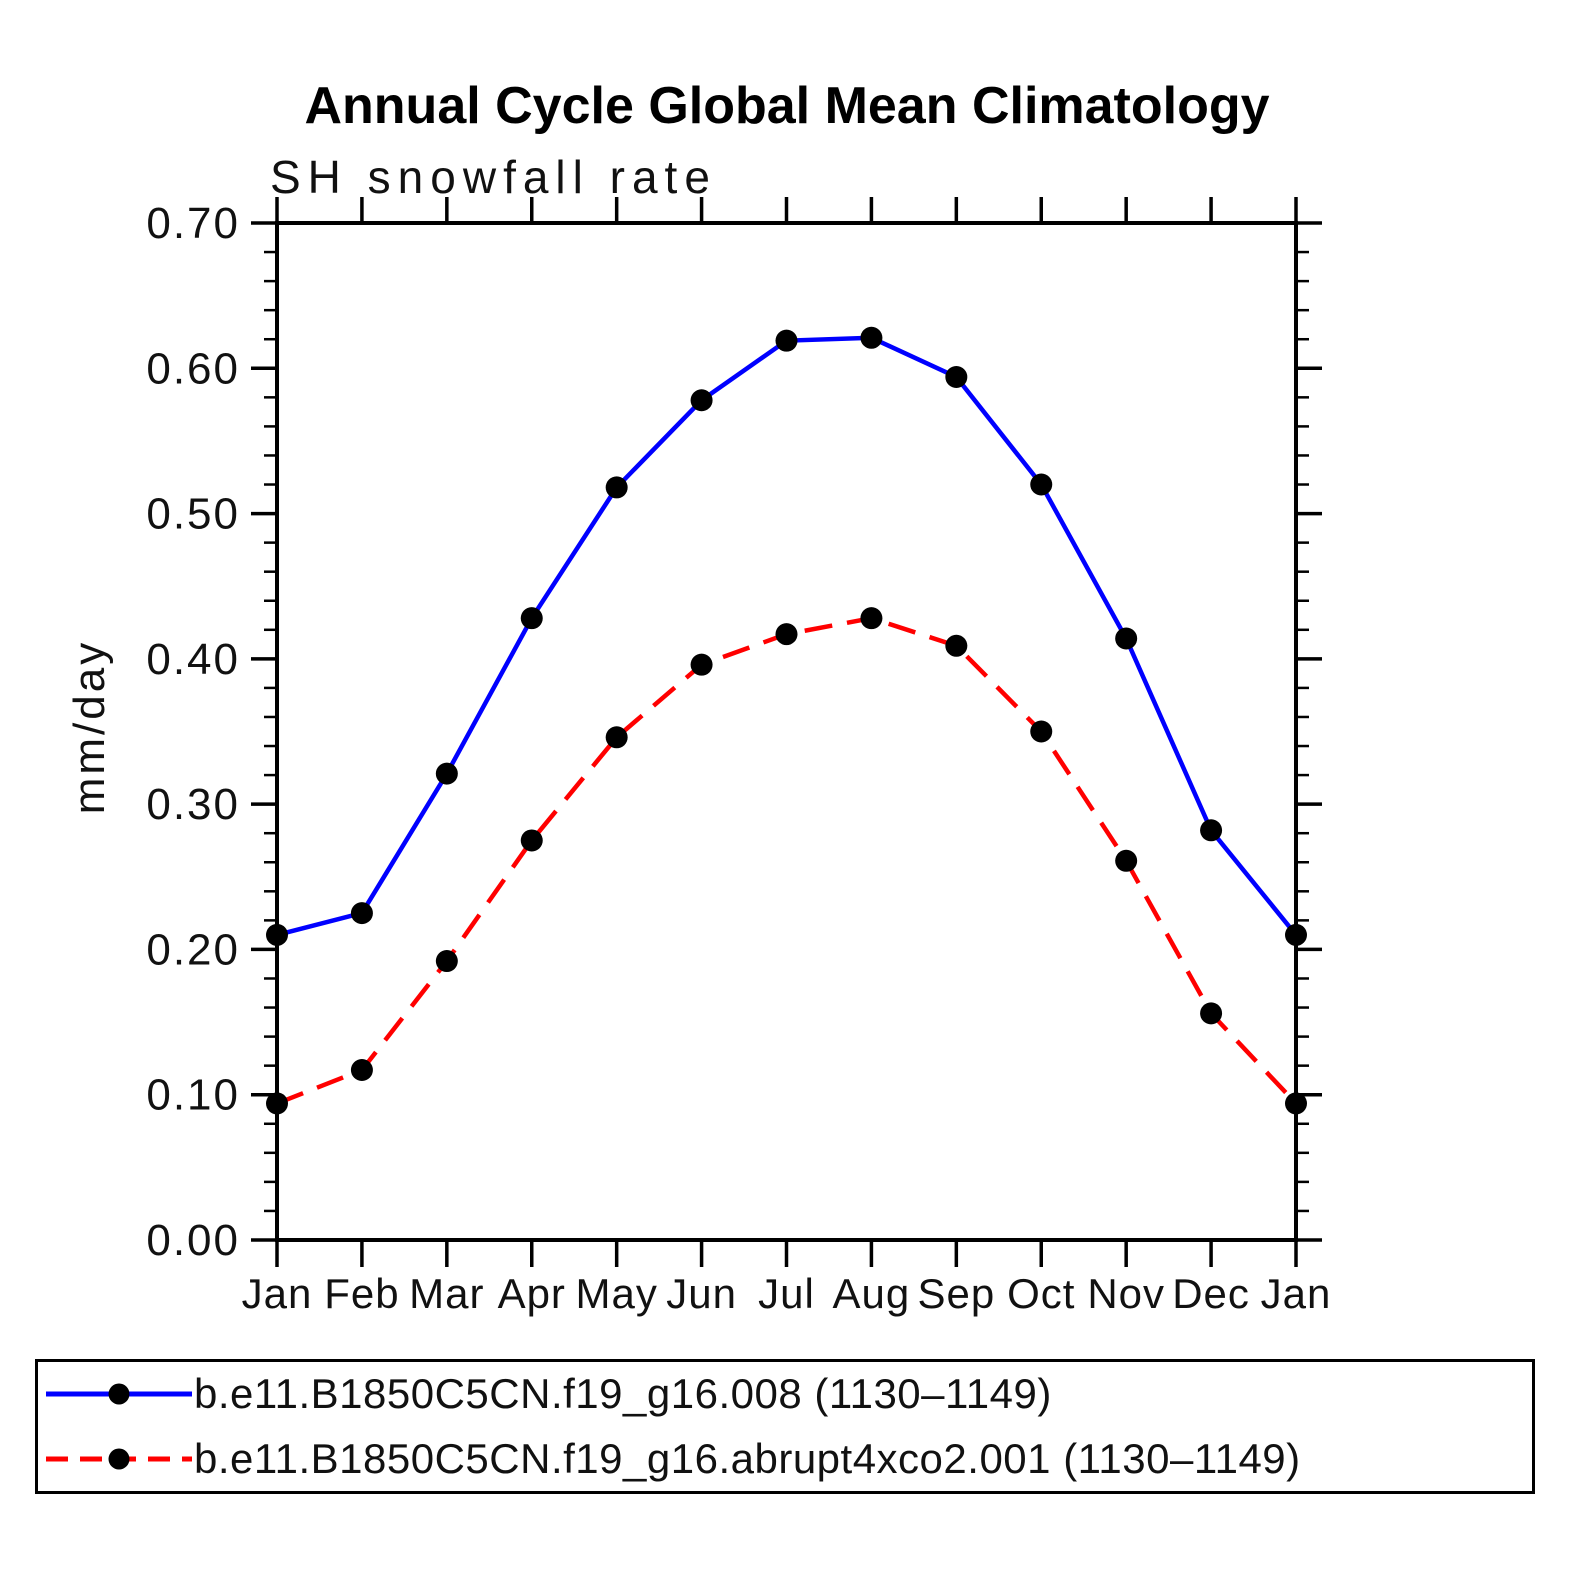 This screenshot has width=1574, height=1574. I want to click on x-axis-tick-label: Jul, so click(786, 1293).